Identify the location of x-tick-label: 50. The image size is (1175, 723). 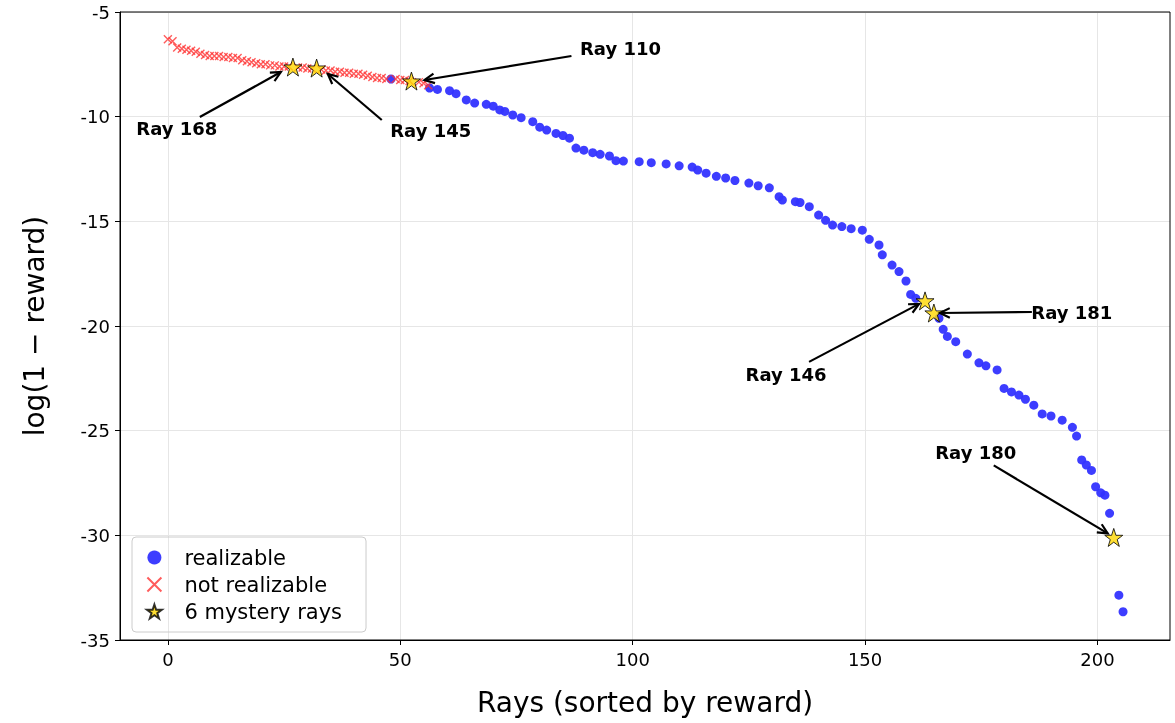
(400, 659).